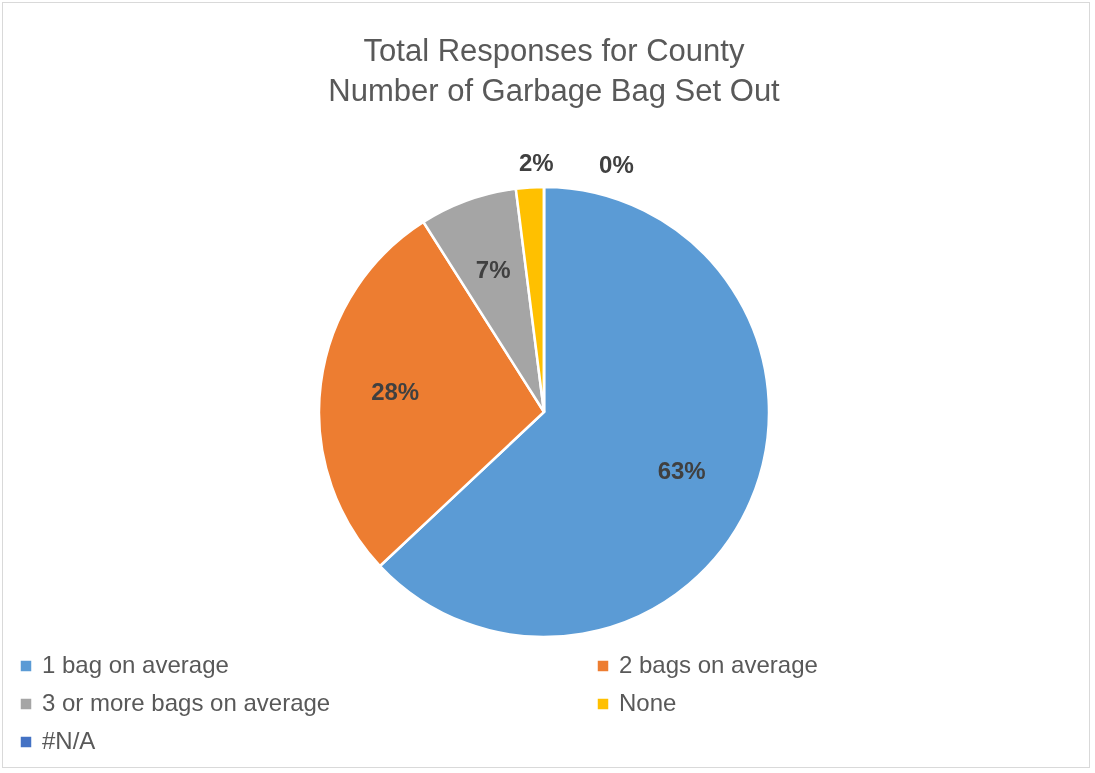 Image resolution: width=1095 pixels, height=773 pixels. What do you see at coordinates (69, 740) in the screenshot?
I see `legend-label: #N/A` at bounding box center [69, 740].